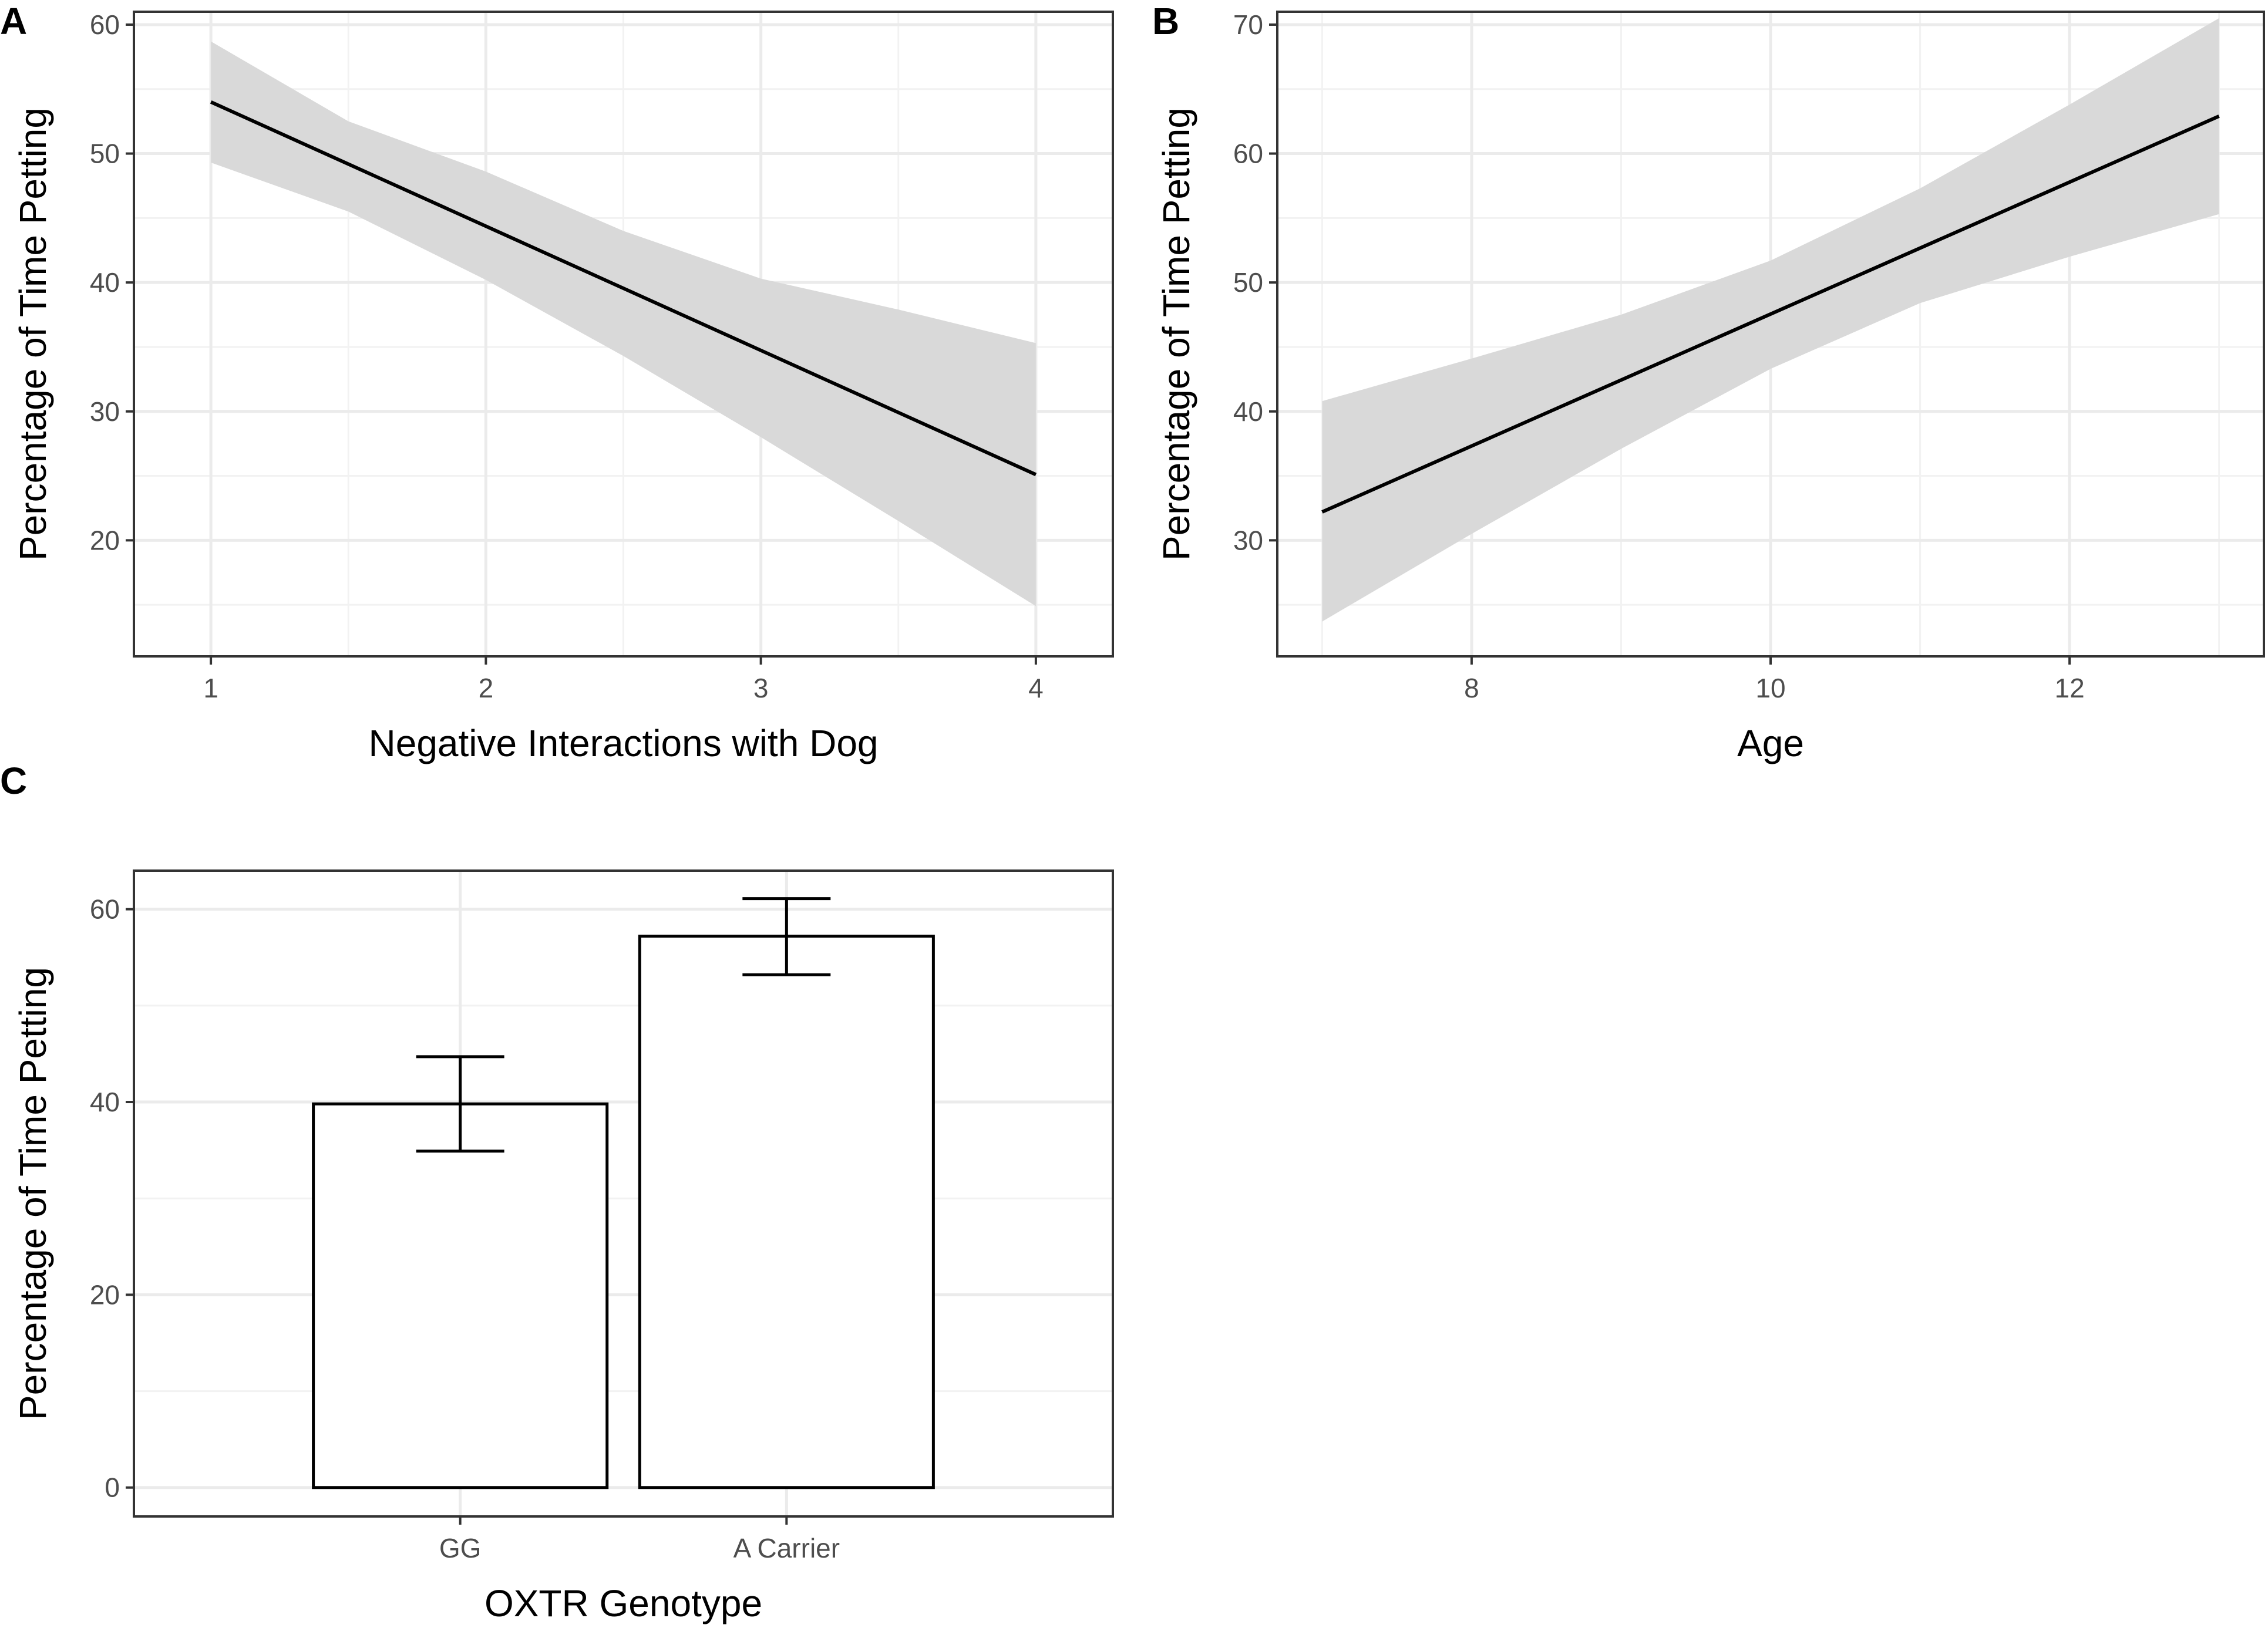  What do you see at coordinates (1770, 743) in the screenshot?
I see `x-axis-title: Age` at bounding box center [1770, 743].